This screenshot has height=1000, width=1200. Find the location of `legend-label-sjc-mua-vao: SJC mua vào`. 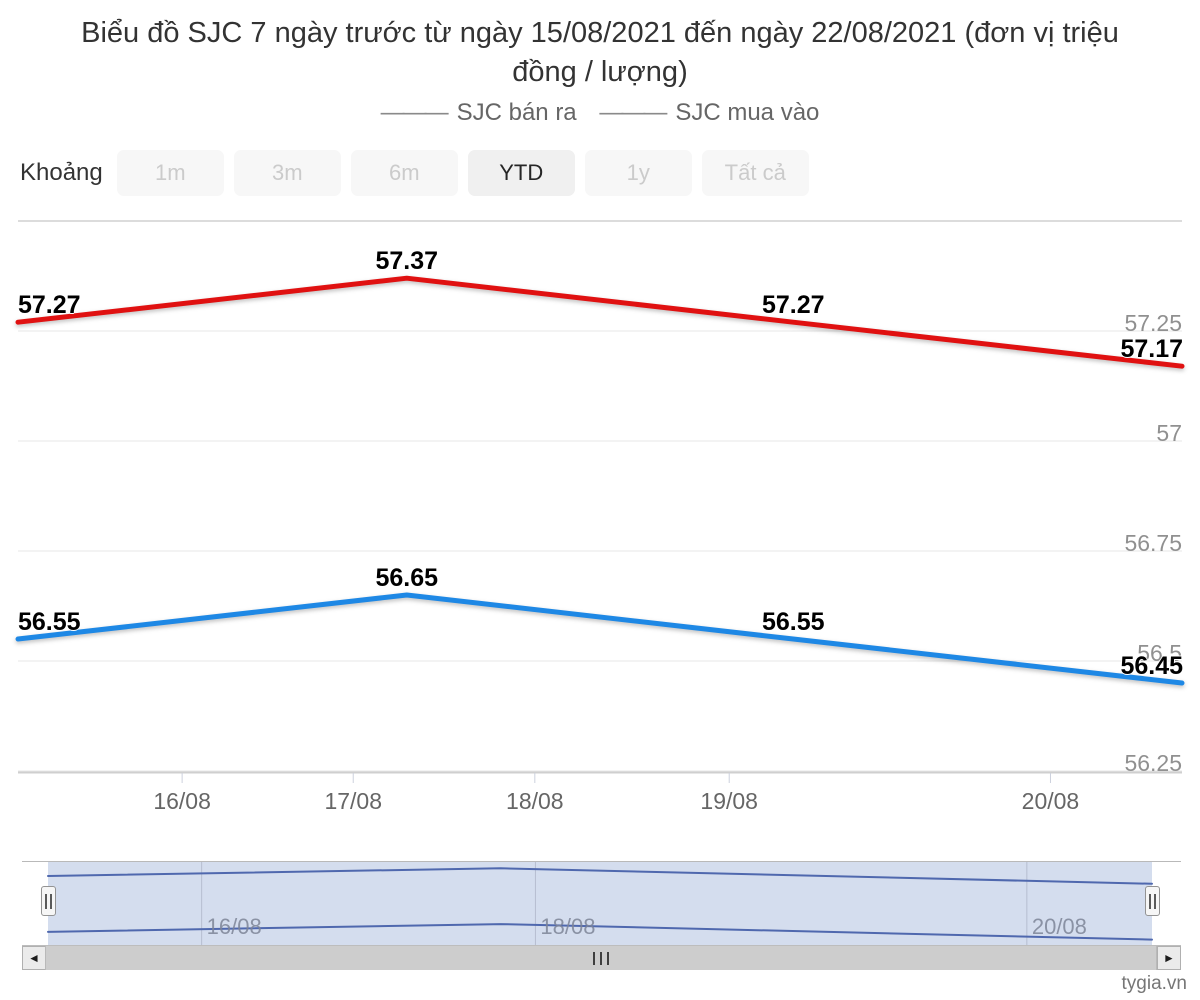

legend-label-sjc-mua-vao: SJC mua vào is located at coordinates (747, 112).